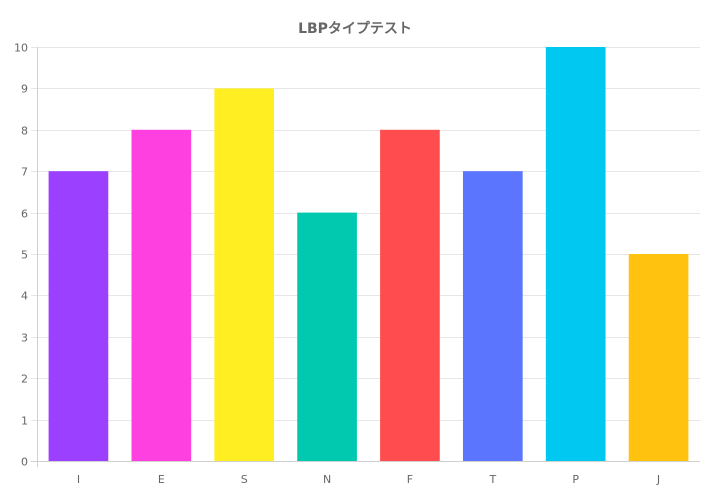 The image size is (710, 500). I want to click on bar-E, so click(161, 295).